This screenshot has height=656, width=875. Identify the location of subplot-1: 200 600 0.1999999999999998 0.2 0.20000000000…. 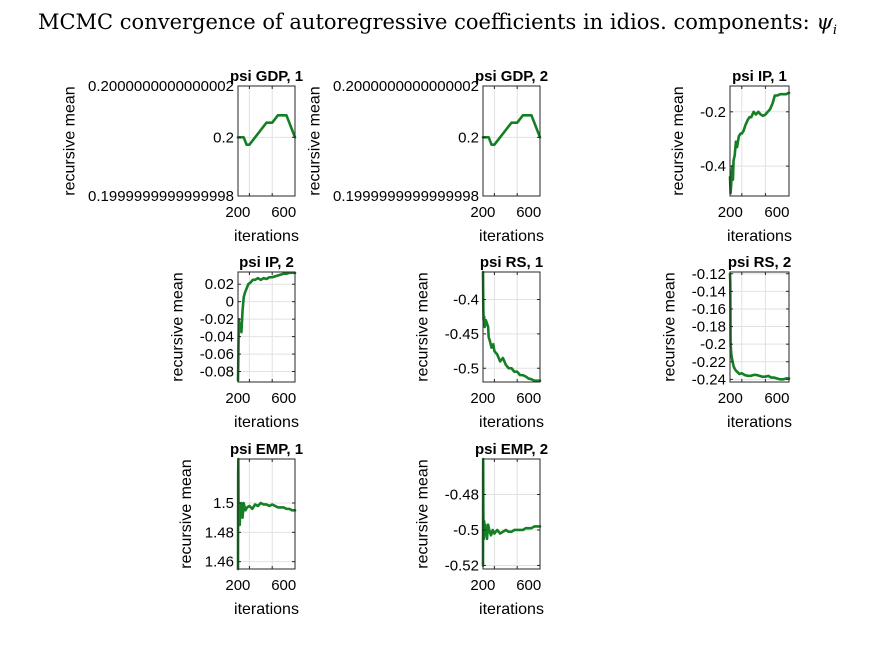
(182, 156).